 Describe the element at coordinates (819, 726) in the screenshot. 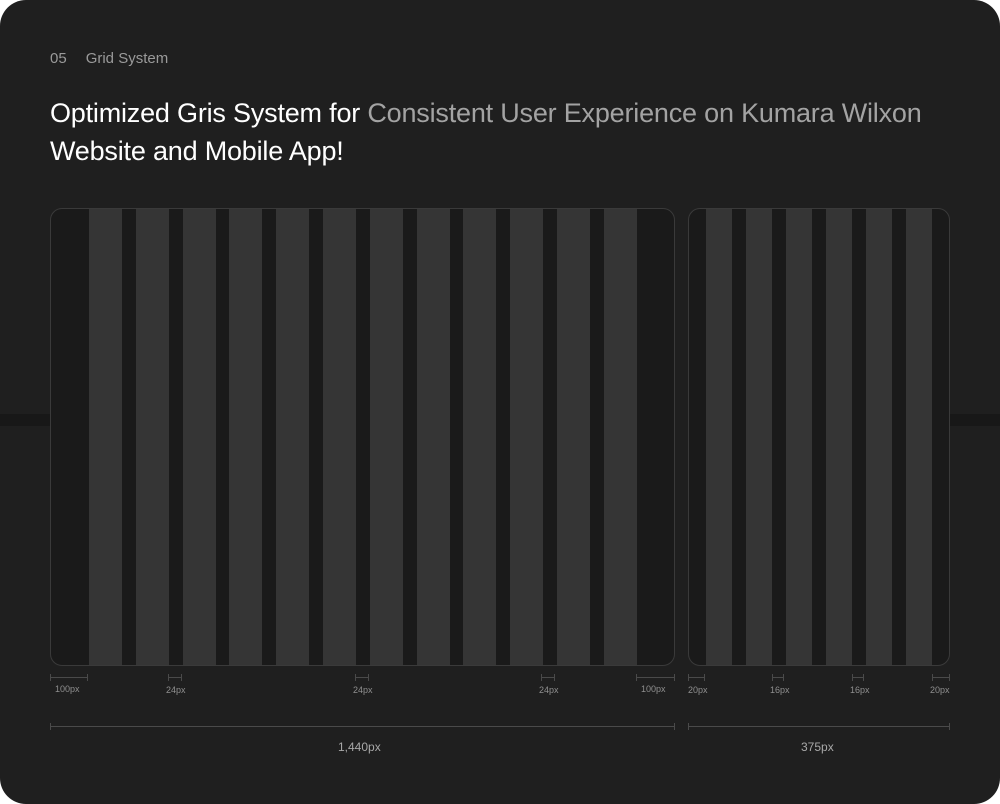

I see `mobile-width-measure` at that location.